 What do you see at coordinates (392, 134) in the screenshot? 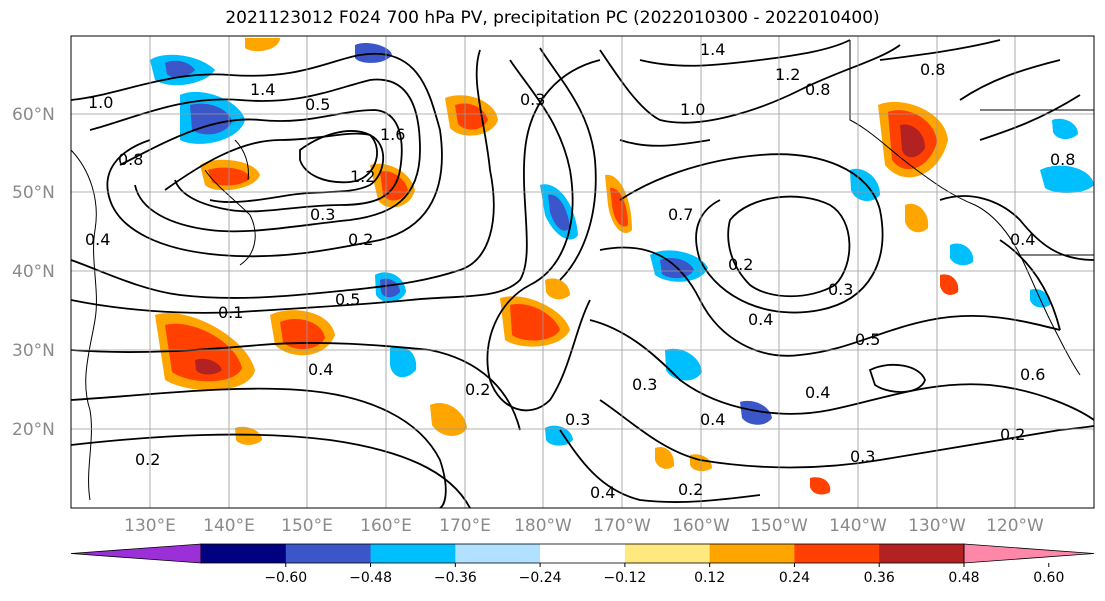
I see `contour-label: 1.6` at bounding box center [392, 134].